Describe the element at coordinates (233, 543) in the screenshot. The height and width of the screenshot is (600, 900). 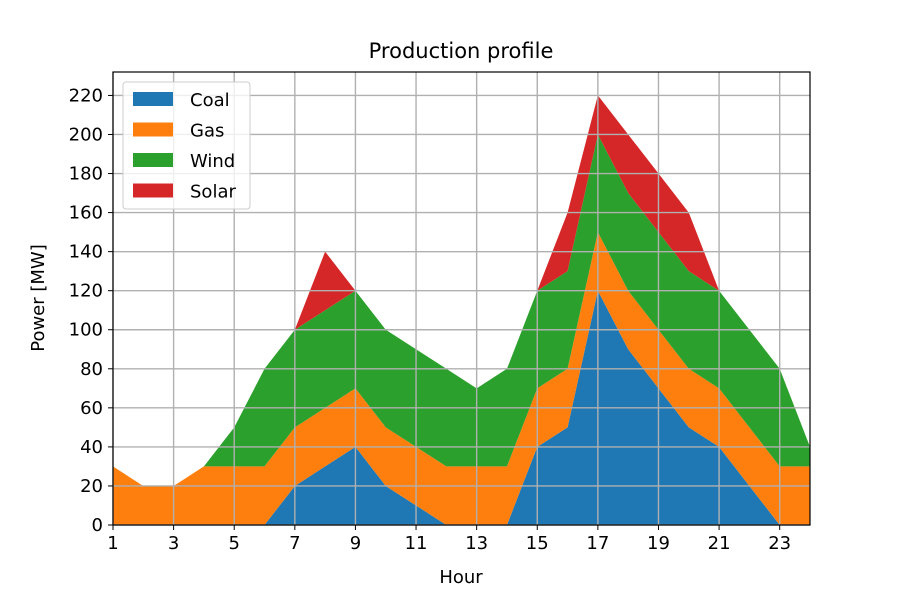
I see `x-tick-label: 5` at that location.